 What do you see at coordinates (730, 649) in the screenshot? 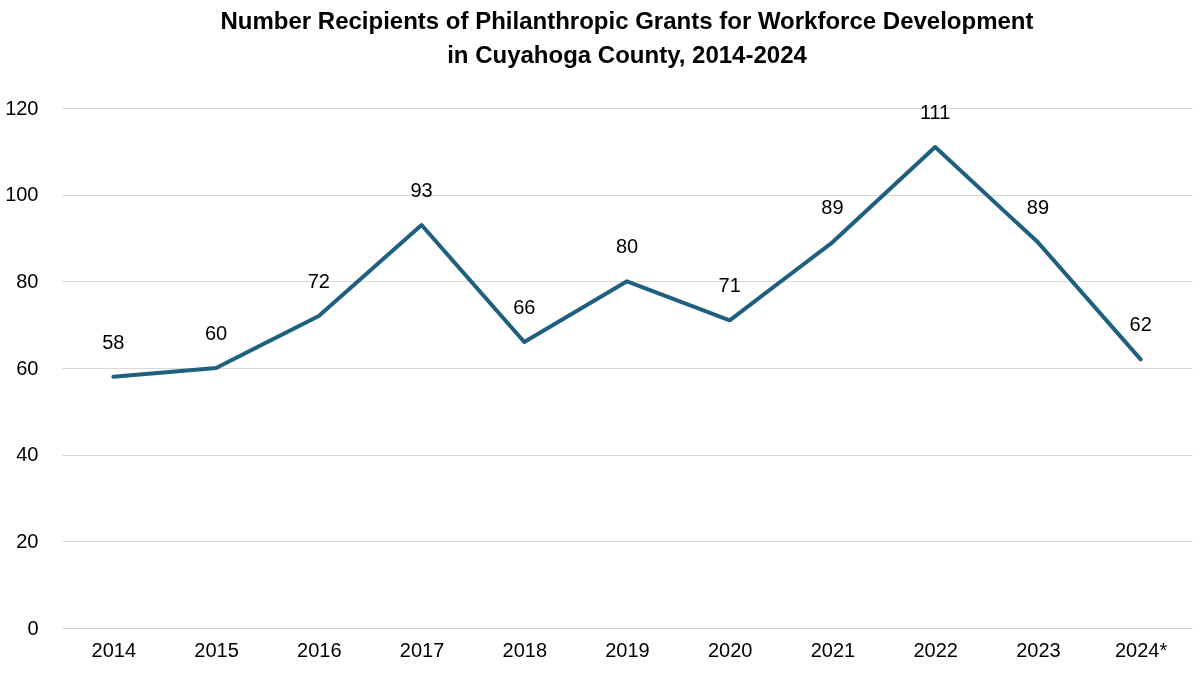
I see `x-tick-label: 2020` at bounding box center [730, 649].